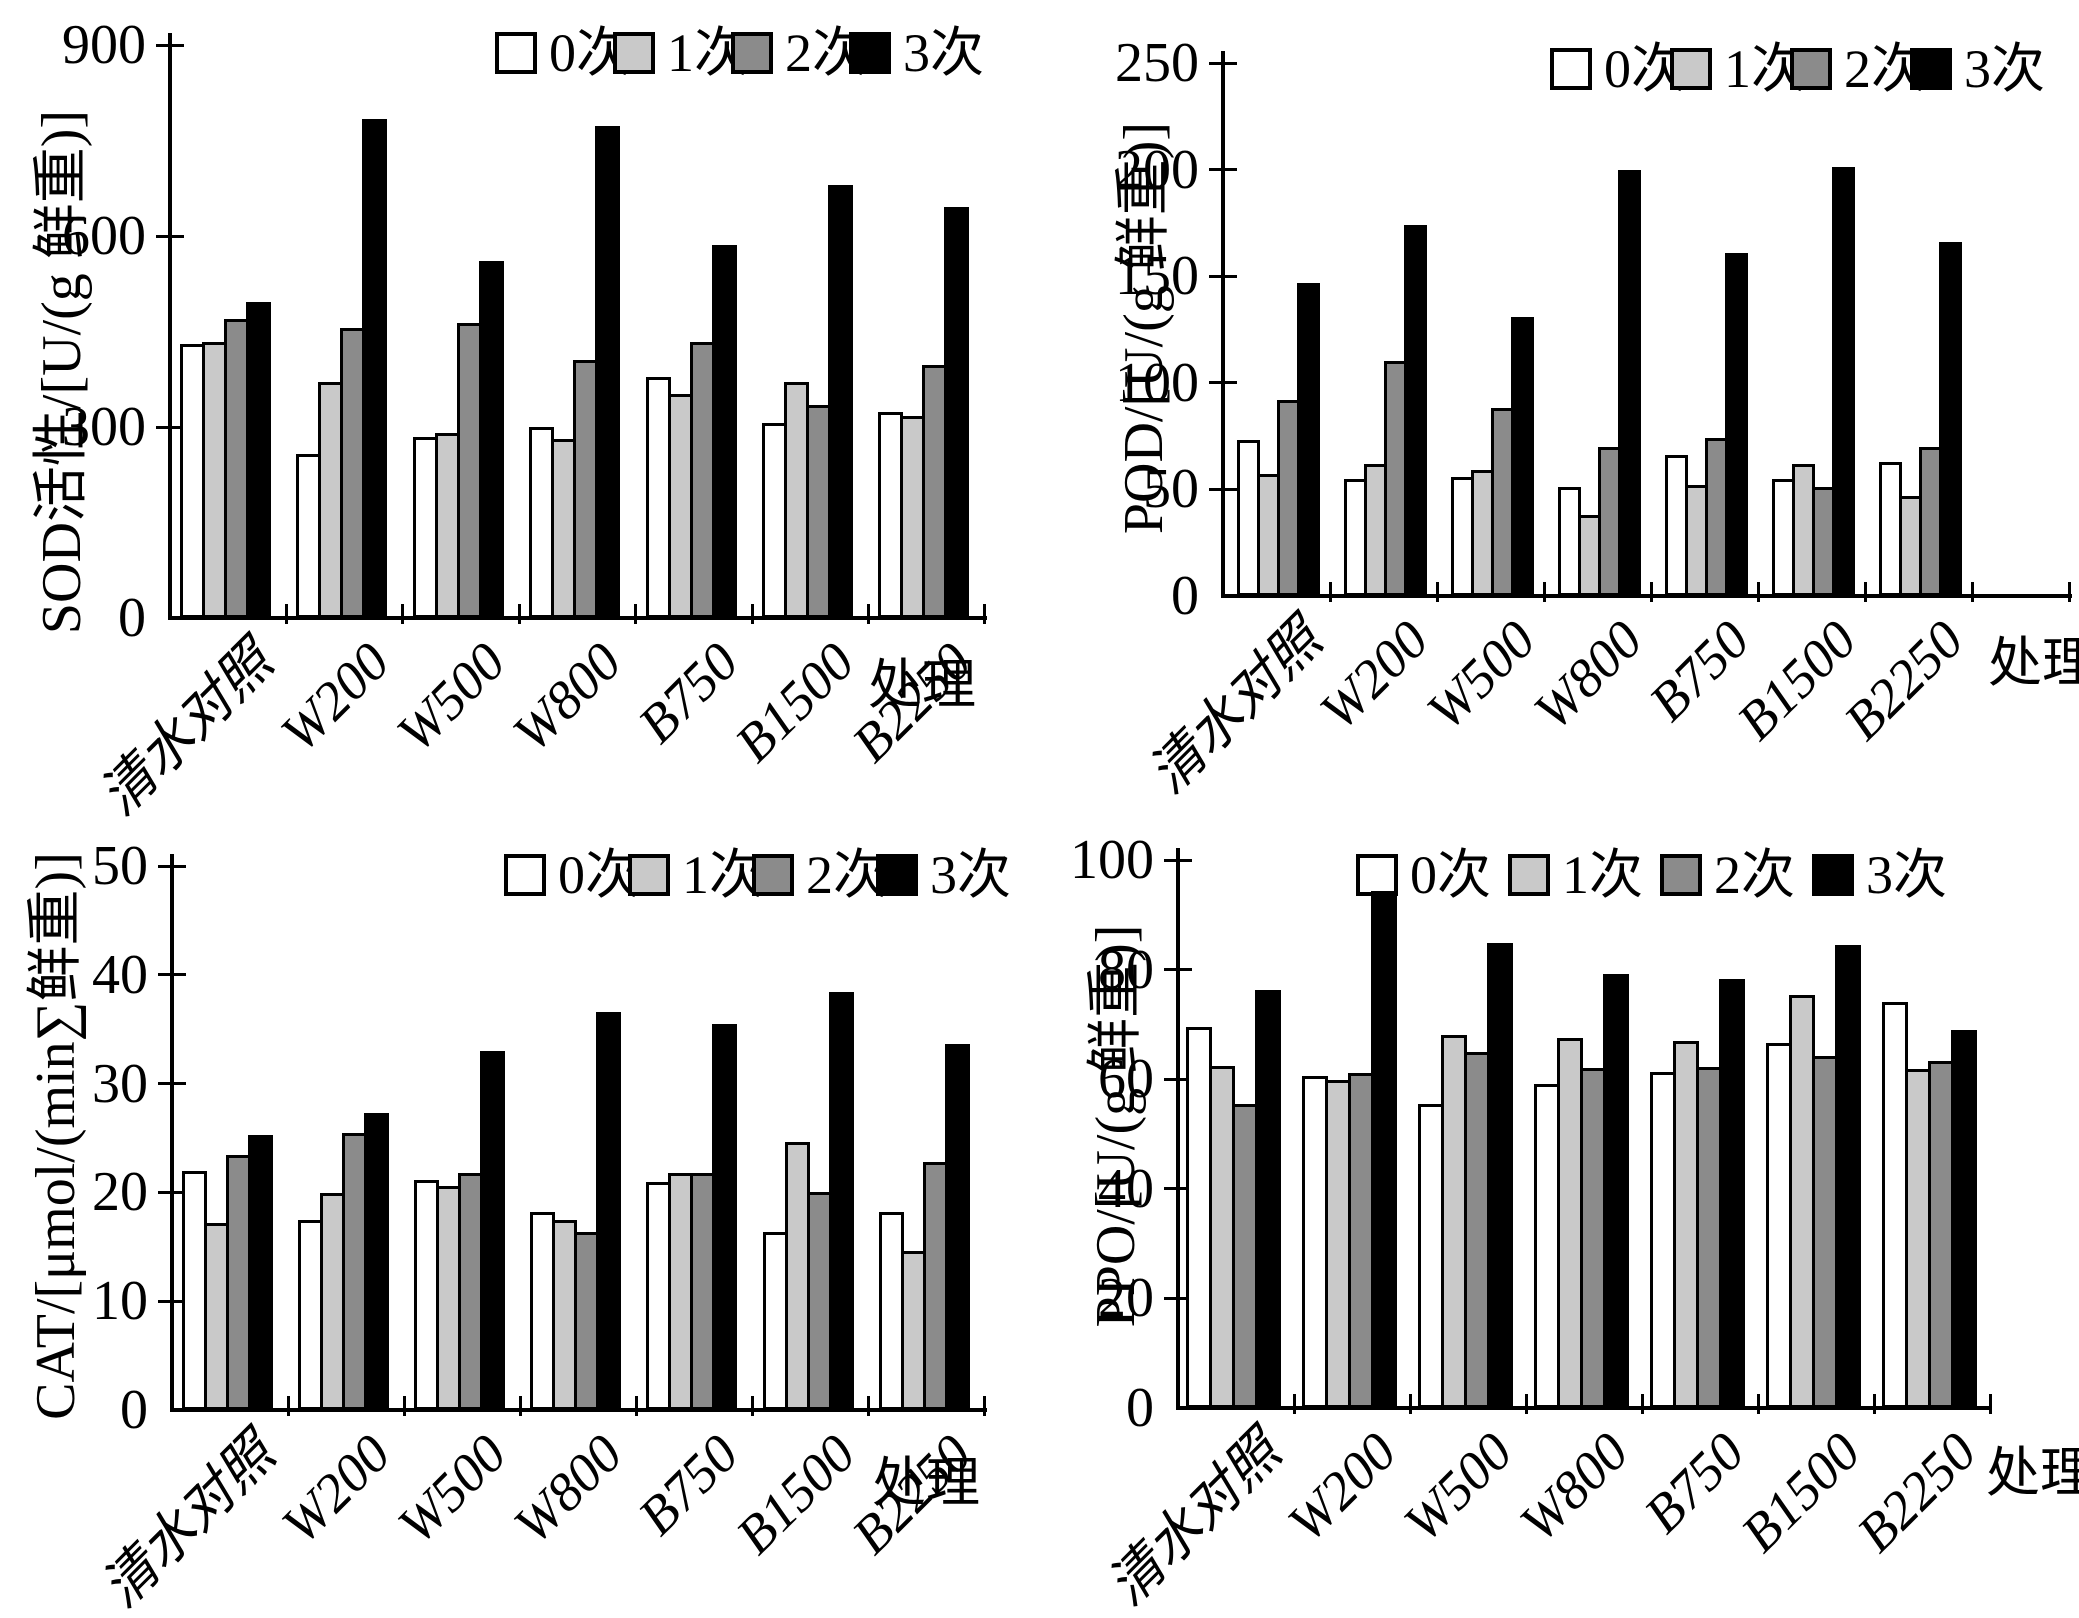 The image size is (2079, 1618). Describe the element at coordinates (1477, 1229) in the screenshot. I see `bar-2次-W500` at that location.